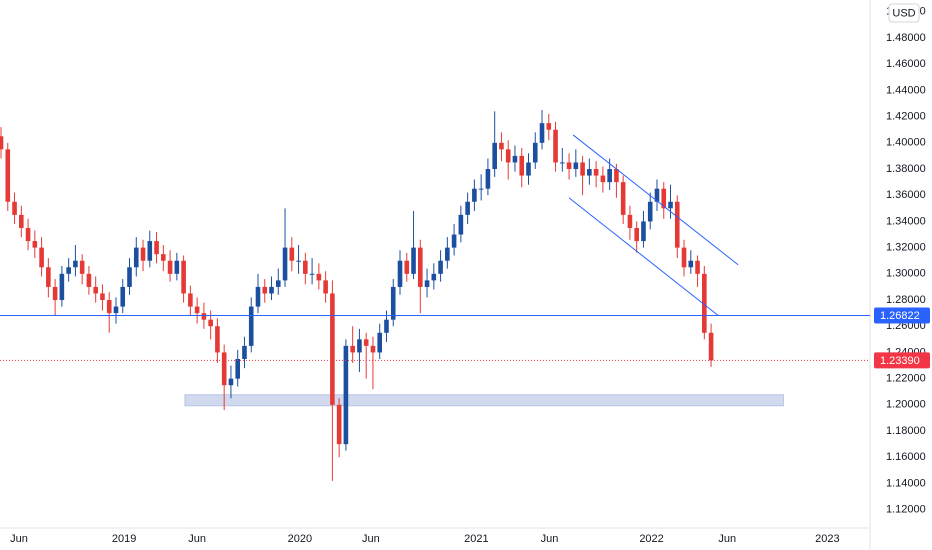  I want to click on price-tick-label: 1.44000, so click(906, 90).